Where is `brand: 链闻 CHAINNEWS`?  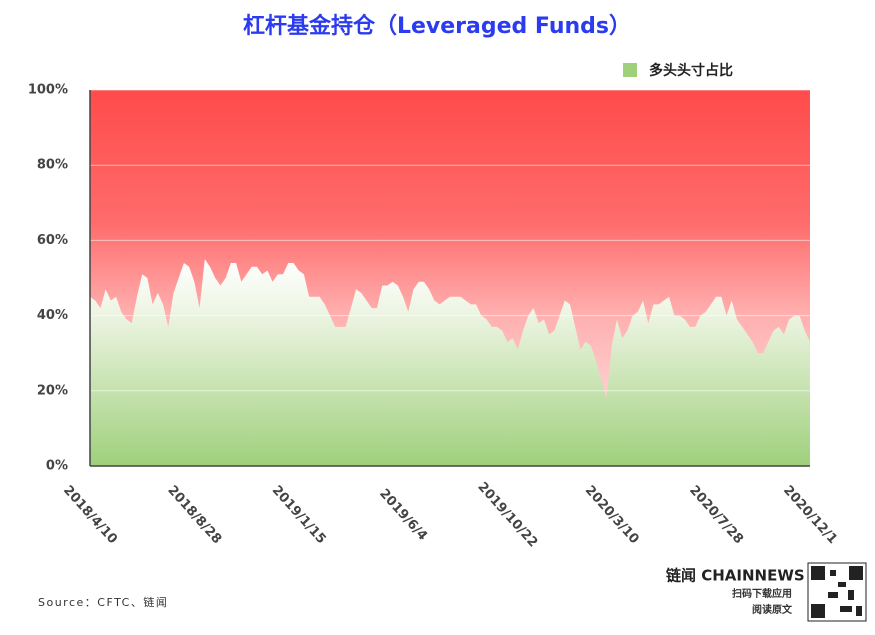 brand: 链闻 CHAINNEWS is located at coordinates (735, 576).